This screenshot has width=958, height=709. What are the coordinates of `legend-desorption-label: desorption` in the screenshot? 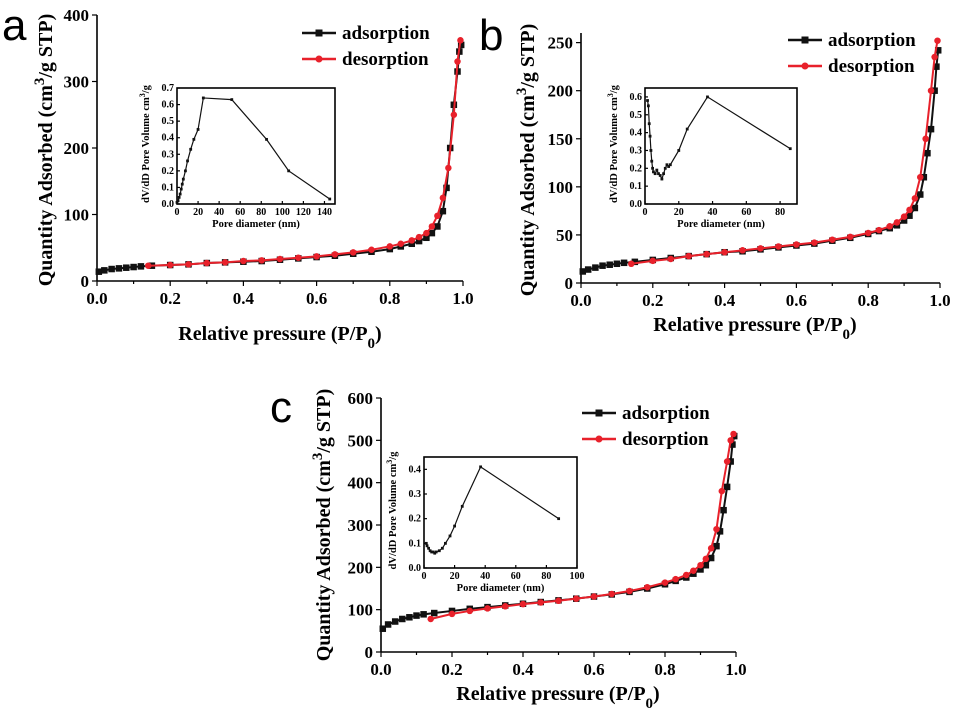 It's located at (665, 439).